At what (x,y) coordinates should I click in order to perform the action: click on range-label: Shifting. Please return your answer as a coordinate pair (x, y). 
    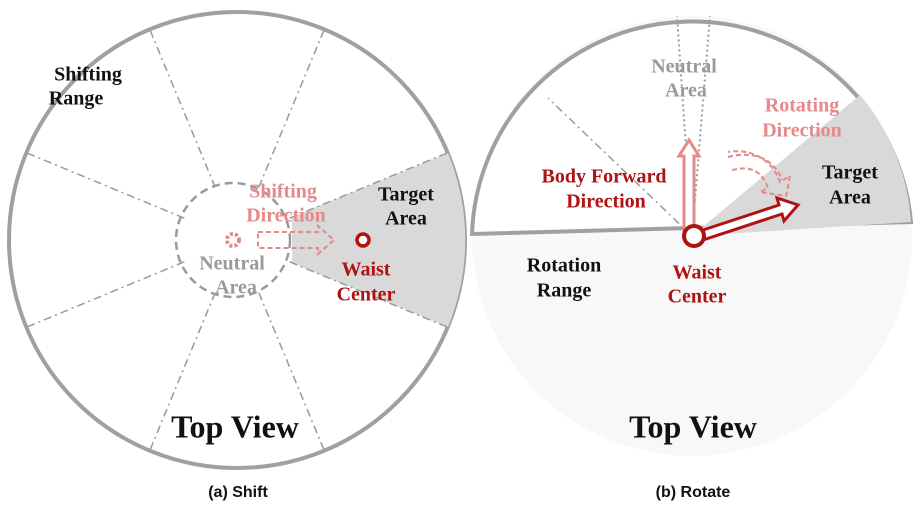
    Looking at the image, I should click on (88, 75).